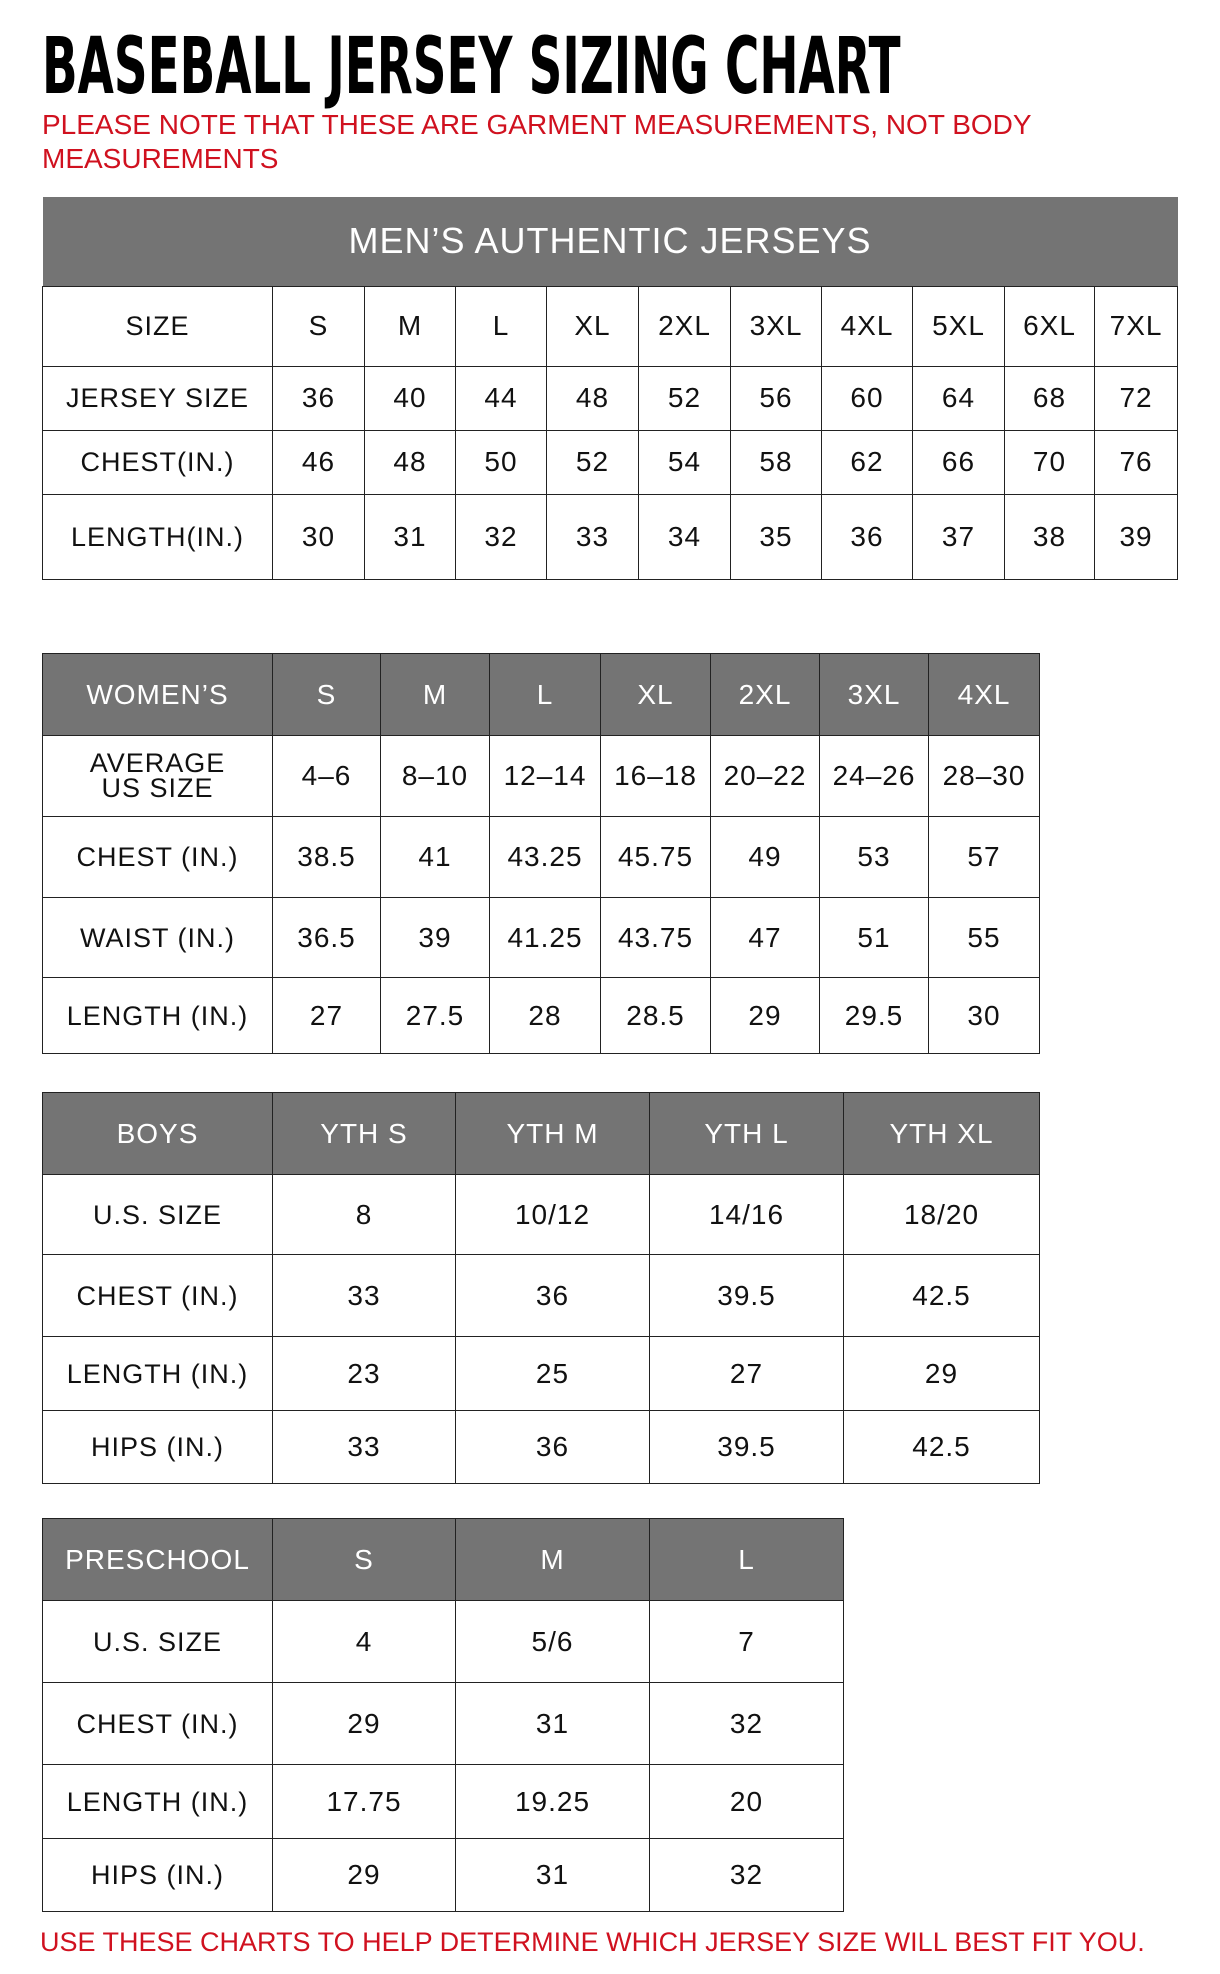 This screenshot has height=1974, width=1220. I want to click on table-header-row: WOMEN’S S M L XL 2XL 3XL 4XL, so click(541, 694).